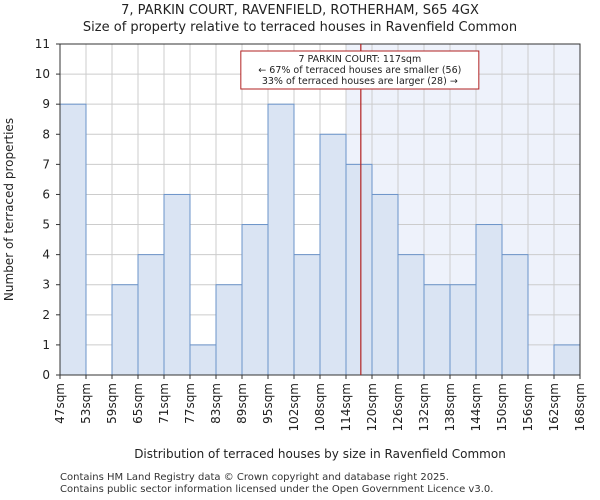 The width and height of the screenshot is (600, 500). What do you see at coordinates (360, 81) in the screenshot?
I see `annotation-line: 33% of terraced houses are larger (28) →` at bounding box center [360, 81].